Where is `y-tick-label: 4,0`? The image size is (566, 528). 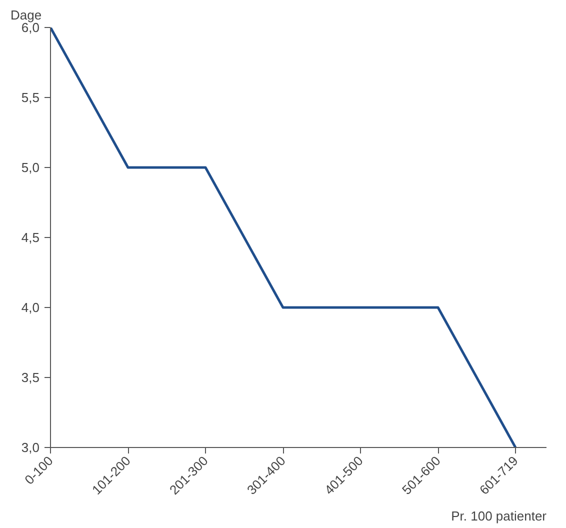
y-tick-label: 4,0 is located at coordinates (30, 307).